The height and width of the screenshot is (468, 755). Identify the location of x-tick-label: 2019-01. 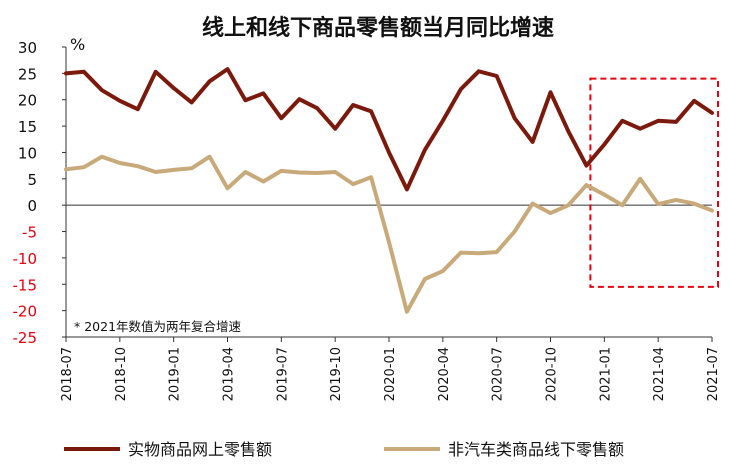
(175, 374).